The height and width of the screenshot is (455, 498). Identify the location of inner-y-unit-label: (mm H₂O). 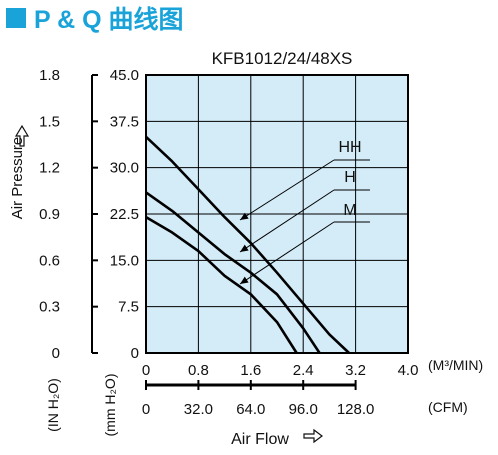
(110, 405).